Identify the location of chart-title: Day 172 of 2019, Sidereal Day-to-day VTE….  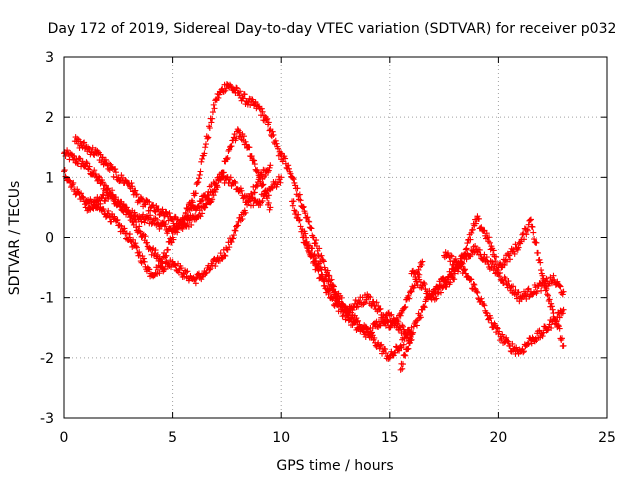
(332, 29).